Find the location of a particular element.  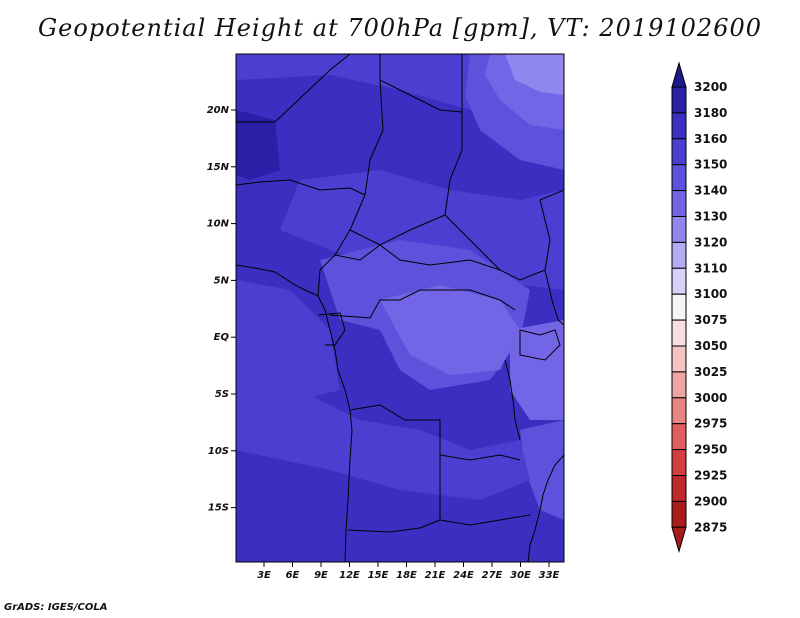

field-band-congo is located at coordinates (450, 330).